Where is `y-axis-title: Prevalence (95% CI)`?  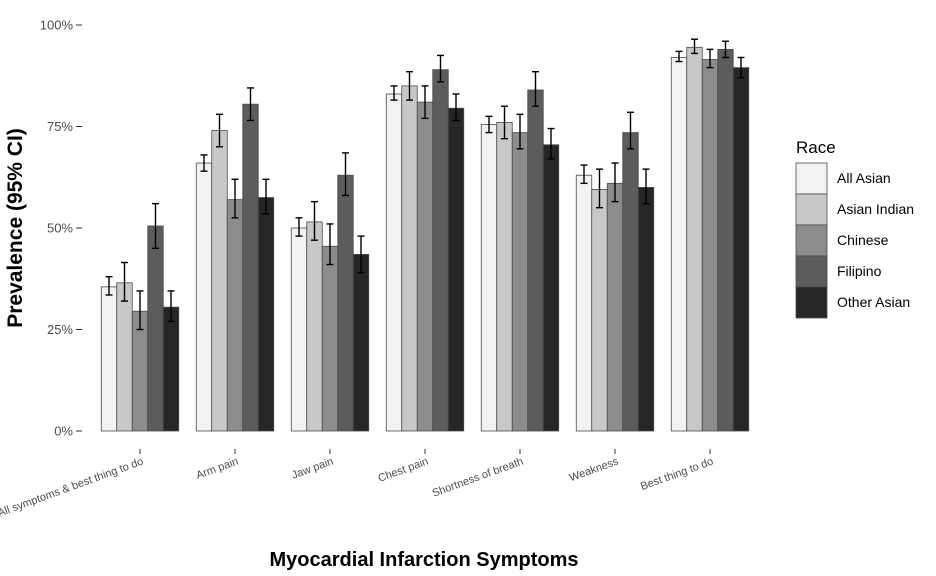 y-axis-title: Prevalence (95% CI) is located at coordinates (15, 228).